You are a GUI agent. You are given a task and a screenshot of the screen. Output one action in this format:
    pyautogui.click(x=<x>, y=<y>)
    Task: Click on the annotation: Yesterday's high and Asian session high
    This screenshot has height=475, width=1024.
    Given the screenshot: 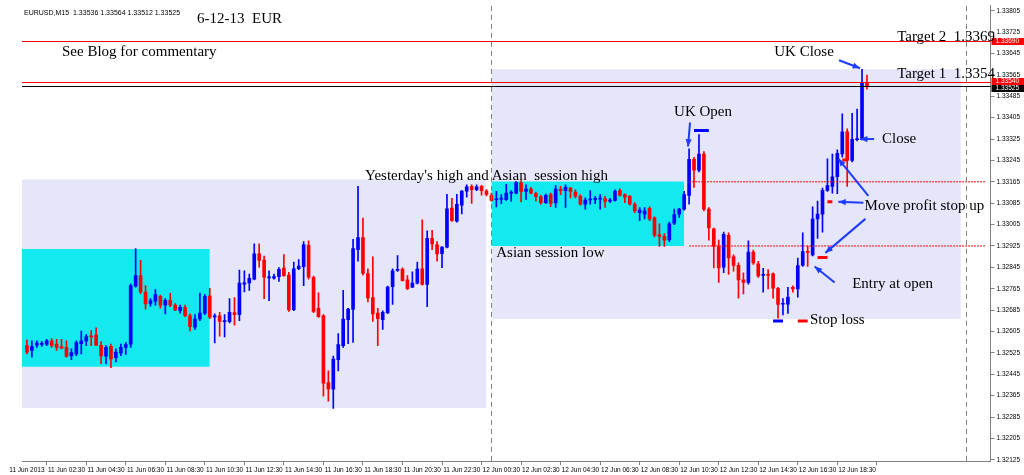 What is the action you would take?
    pyautogui.click(x=487, y=175)
    